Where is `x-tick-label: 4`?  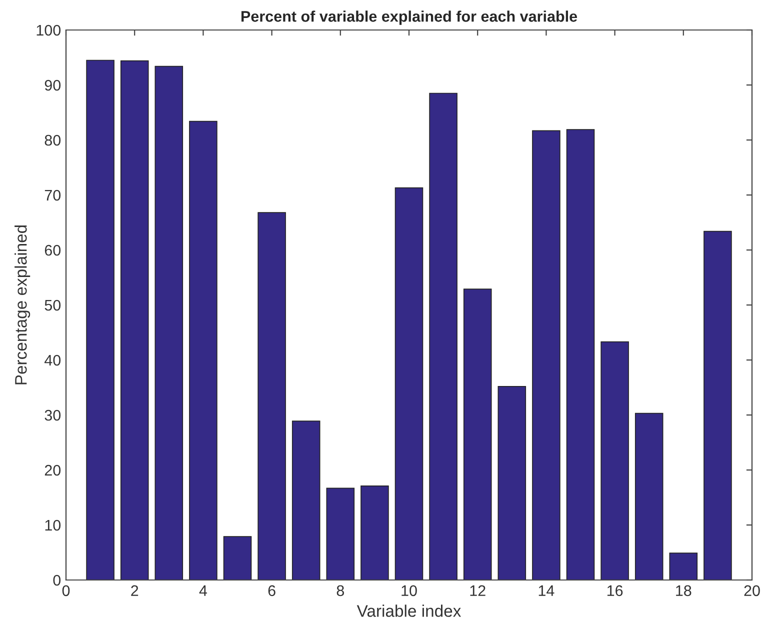 x-tick-label: 4 is located at coordinates (203, 590).